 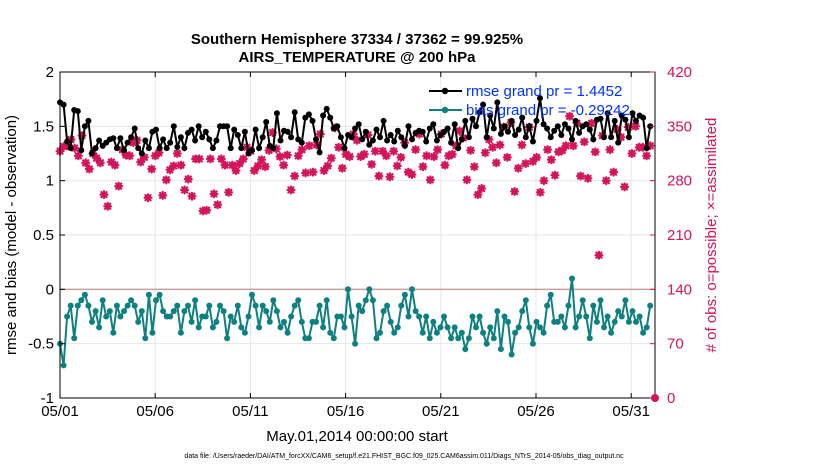 I want to click on left-tick-label: 0.5, so click(x=43, y=235).